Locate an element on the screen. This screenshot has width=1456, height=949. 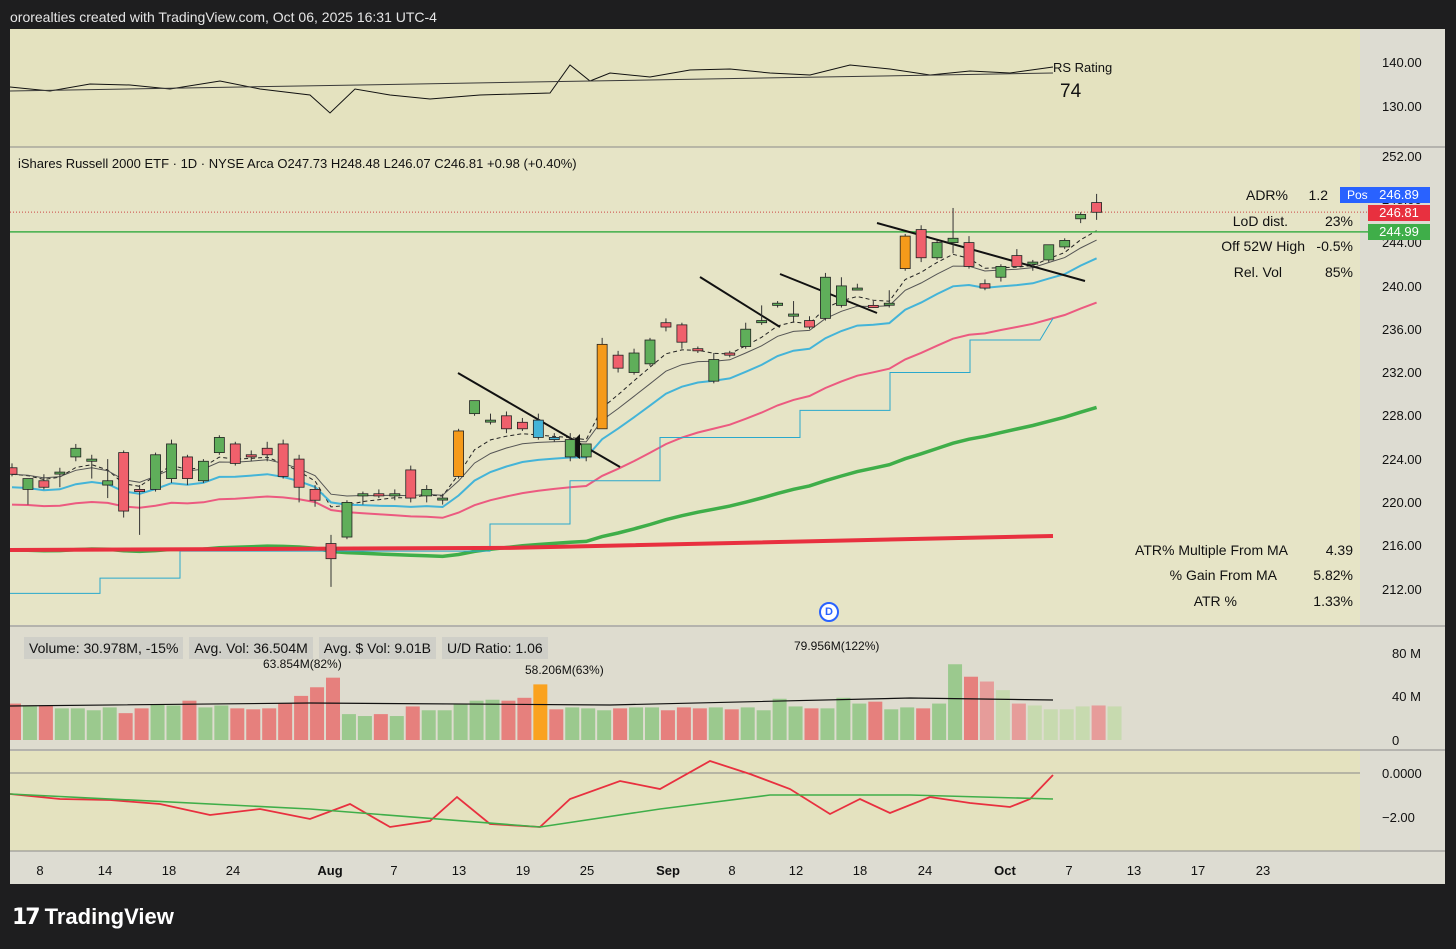
x-axis-tick: Aug is located at coordinates (329, 870).